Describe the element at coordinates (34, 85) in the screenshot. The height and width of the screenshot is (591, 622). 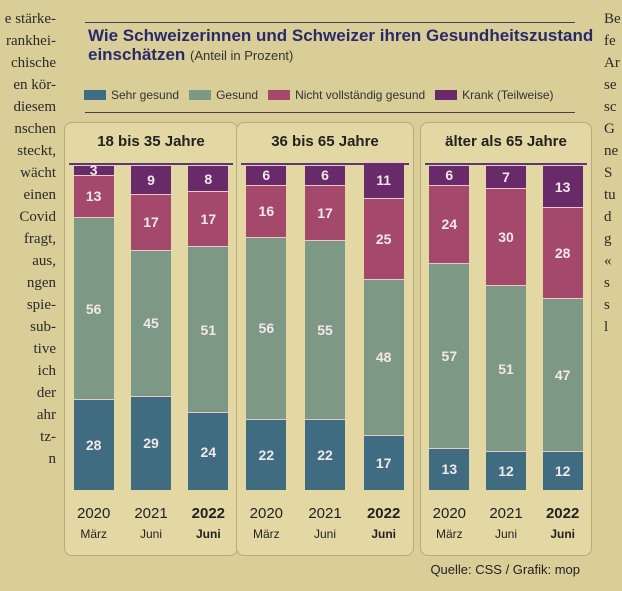
I see `column-text-line: en kör-` at that location.